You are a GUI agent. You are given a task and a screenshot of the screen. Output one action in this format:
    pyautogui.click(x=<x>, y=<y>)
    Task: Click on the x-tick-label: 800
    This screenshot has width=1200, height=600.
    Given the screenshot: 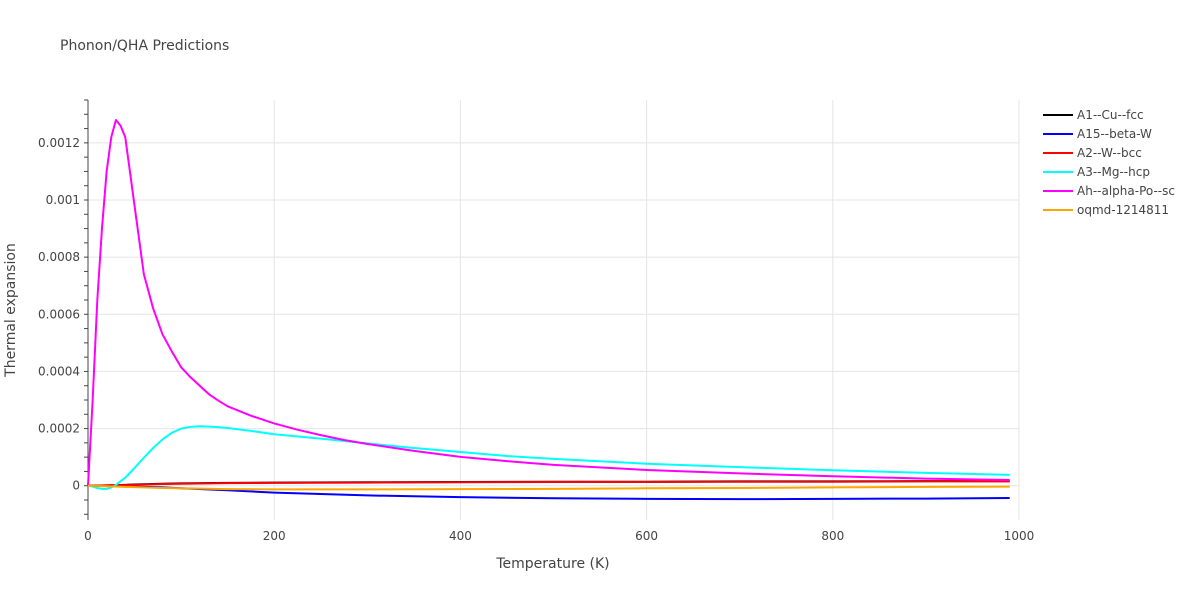 What is the action you would take?
    pyautogui.click(x=832, y=536)
    